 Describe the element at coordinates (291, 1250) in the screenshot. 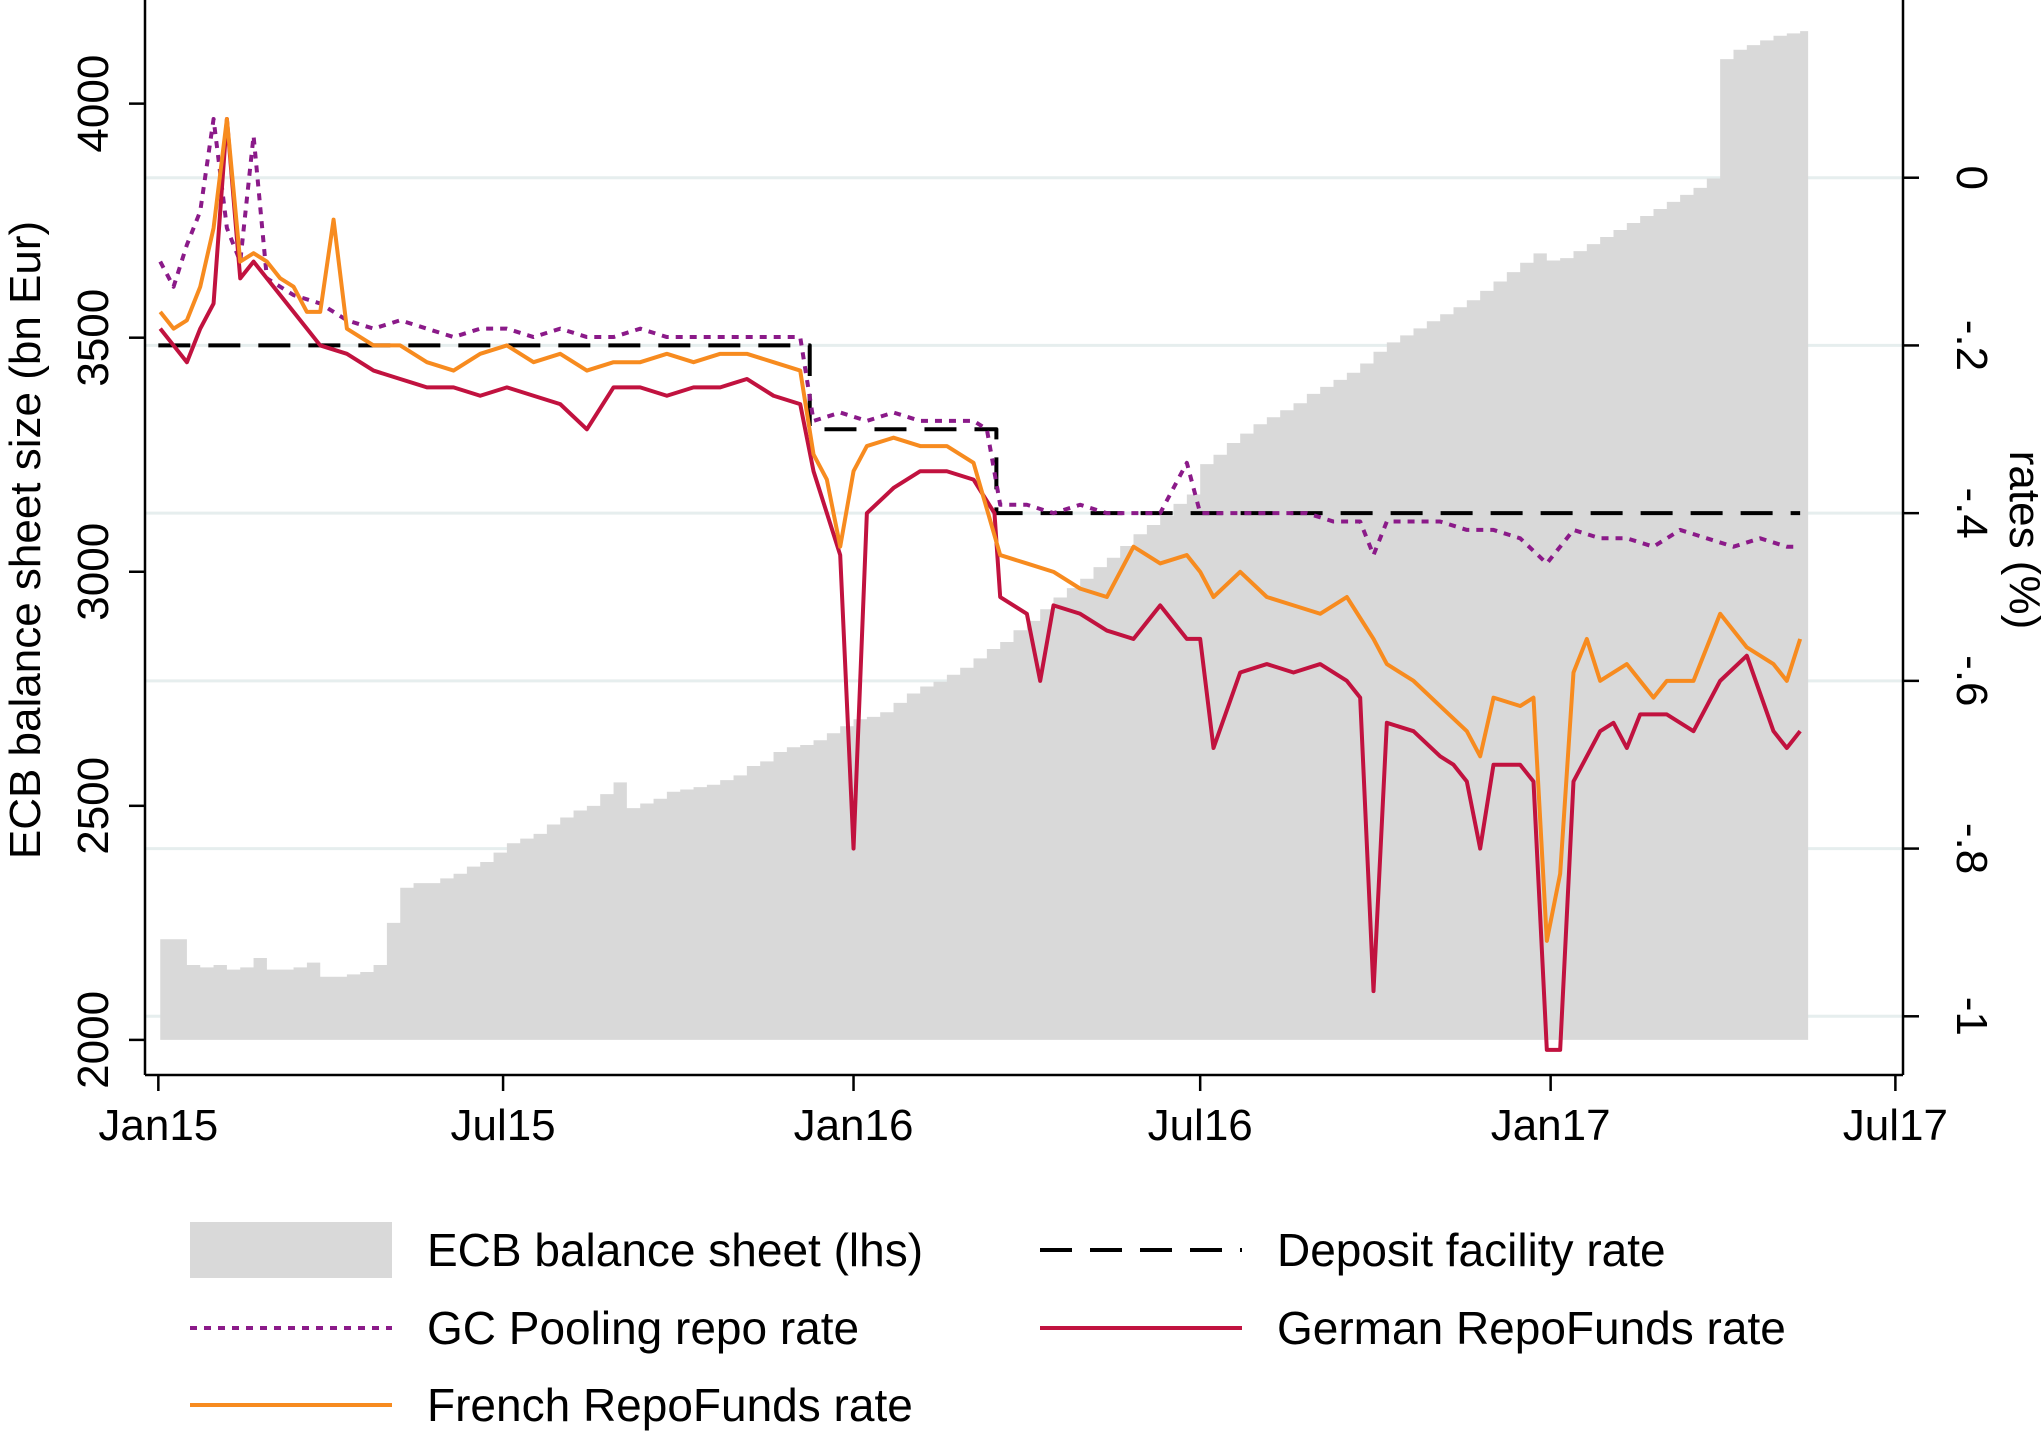

I see `legend-swatch-ecb-balance-sheet-lhs` at that location.